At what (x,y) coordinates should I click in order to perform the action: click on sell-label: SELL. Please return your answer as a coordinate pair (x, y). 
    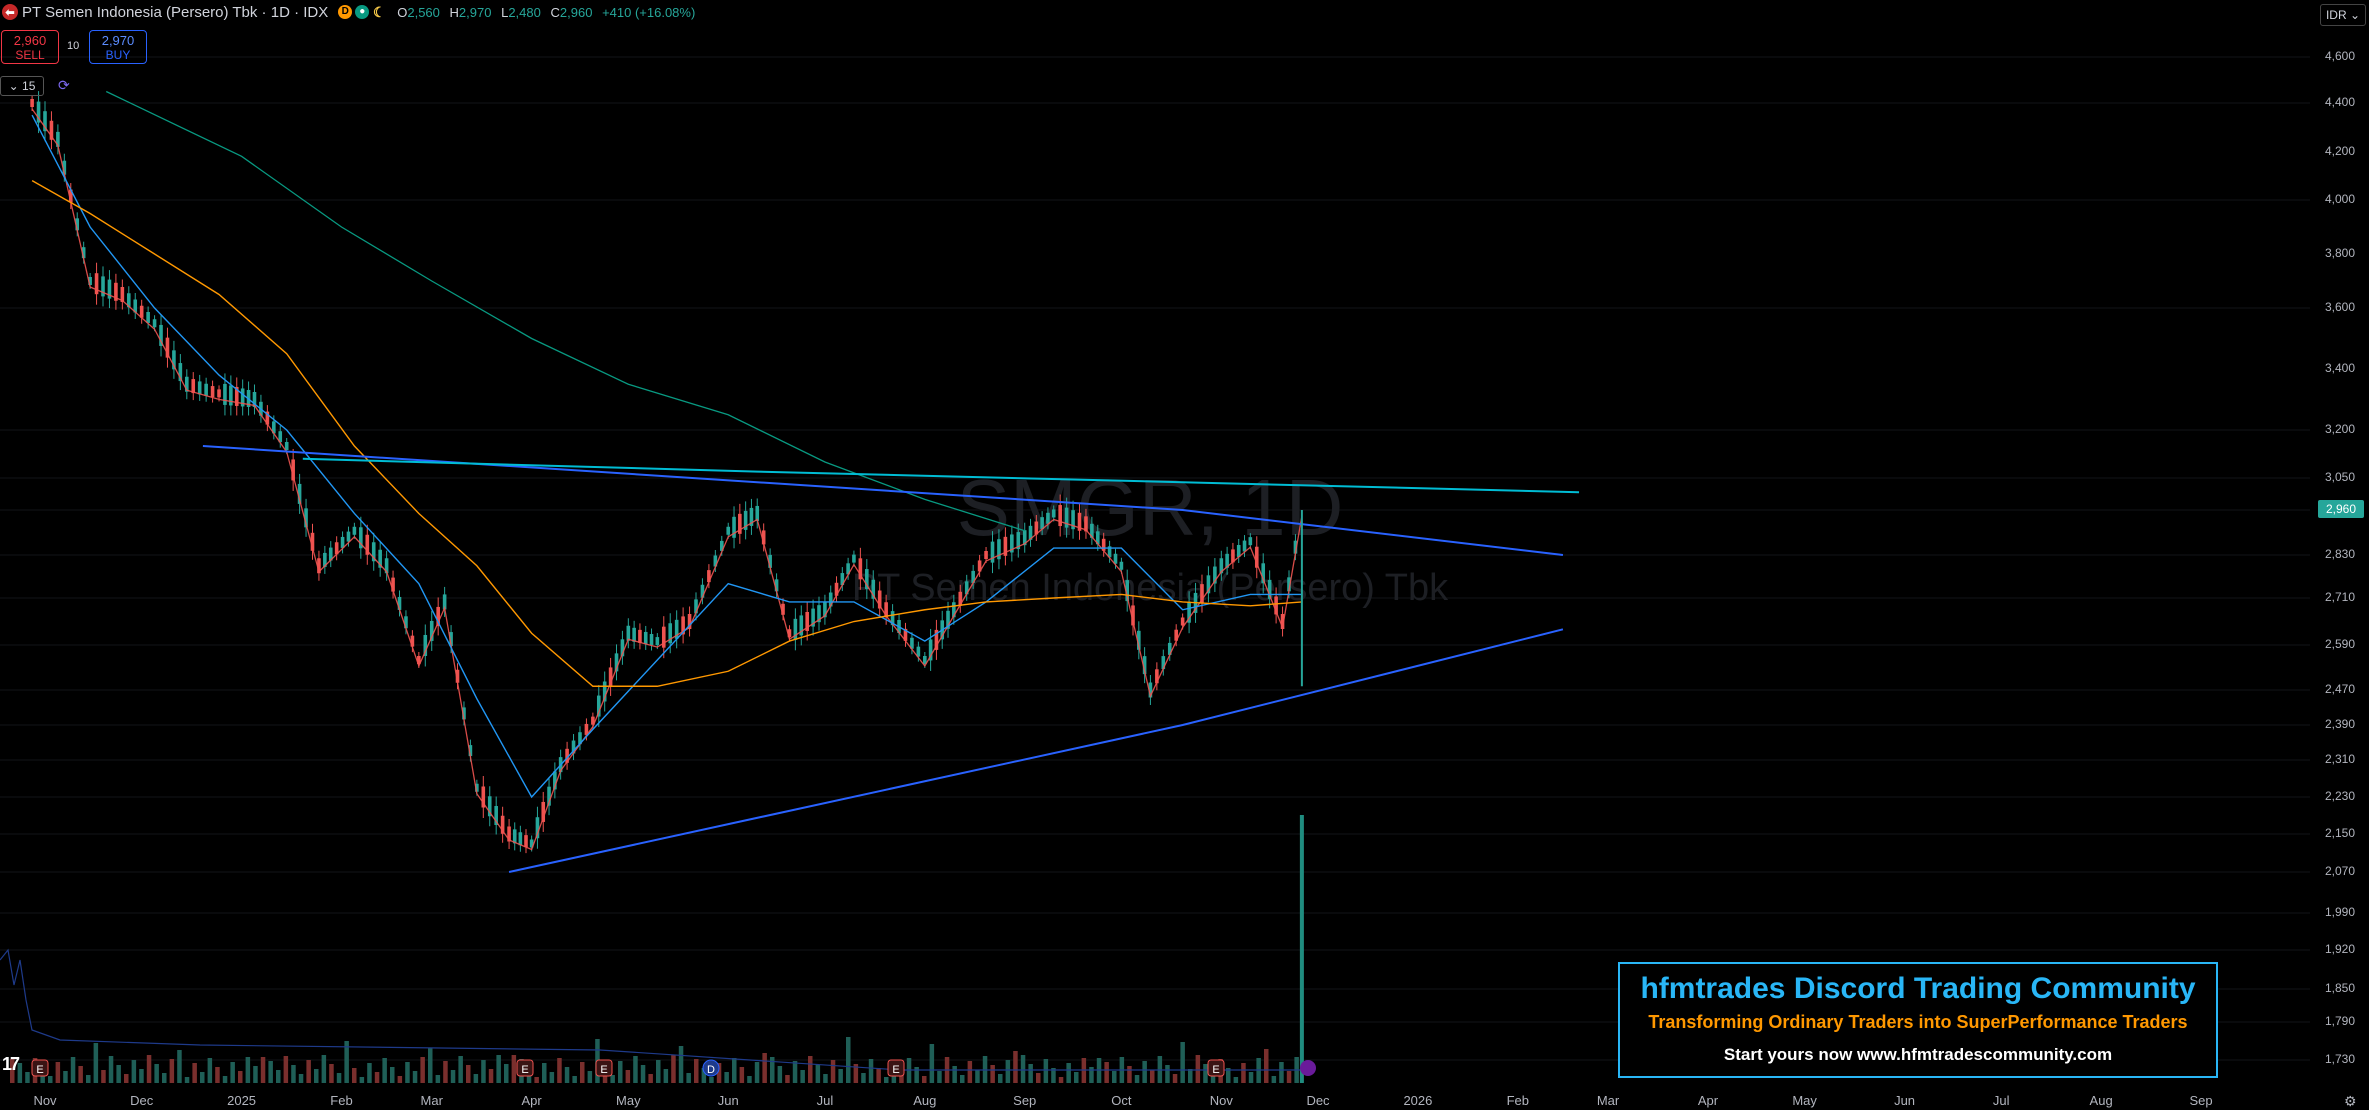
    Looking at the image, I should click on (30, 55).